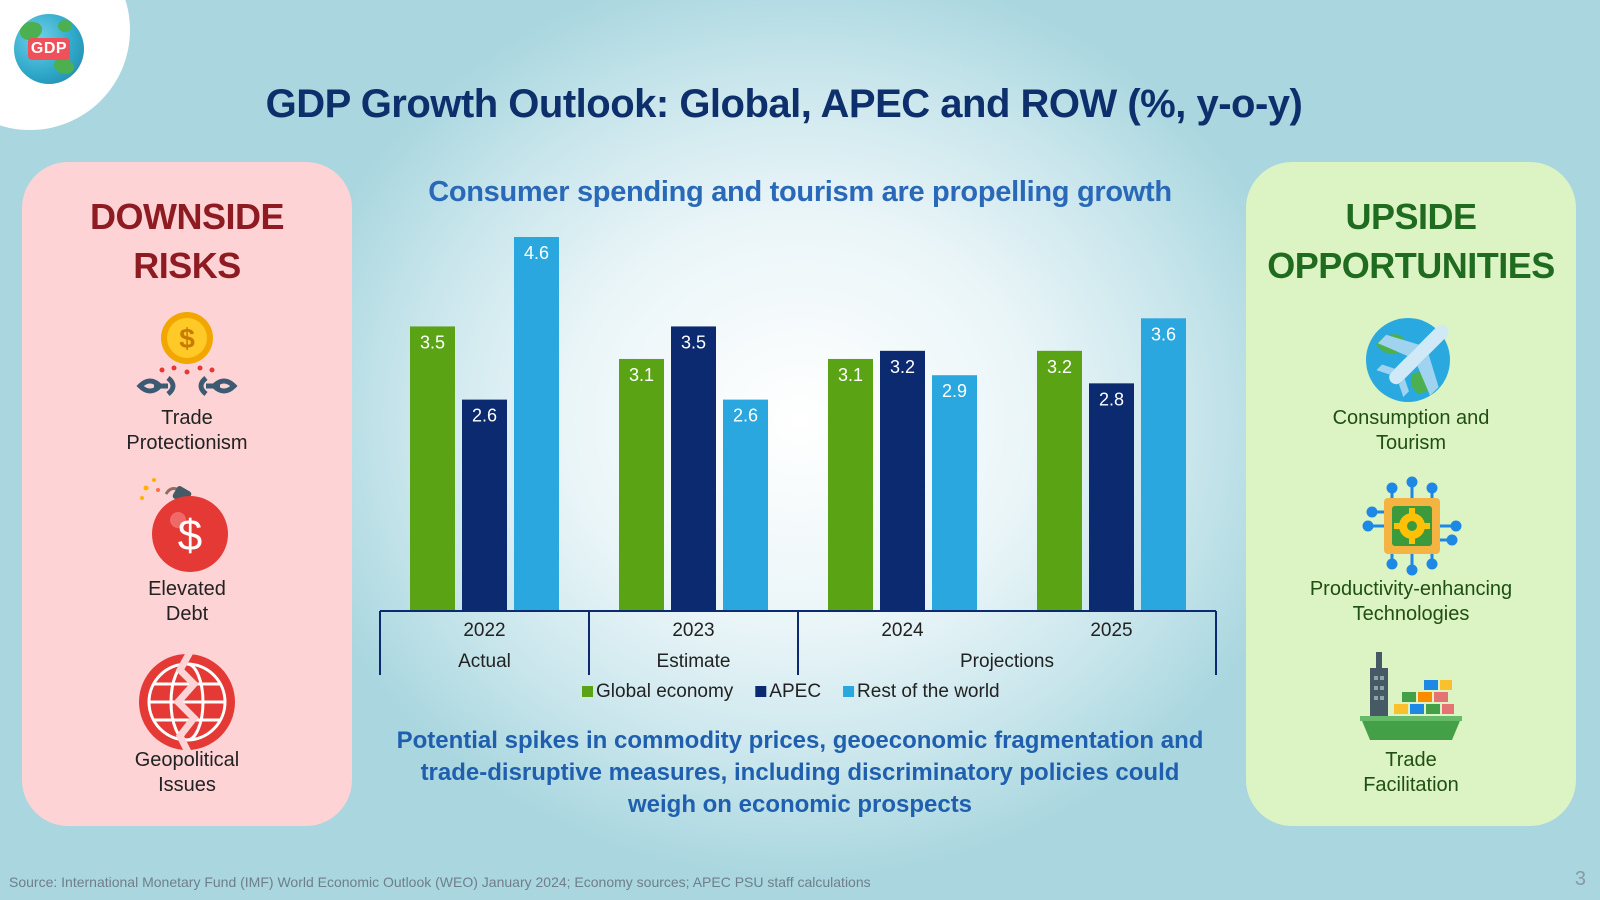 Image resolution: width=1600 pixels, height=900 pixels. Describe the element at coordinates (187, 785) in the screenshot. I see `risk-label-line2: Issues` at that location.